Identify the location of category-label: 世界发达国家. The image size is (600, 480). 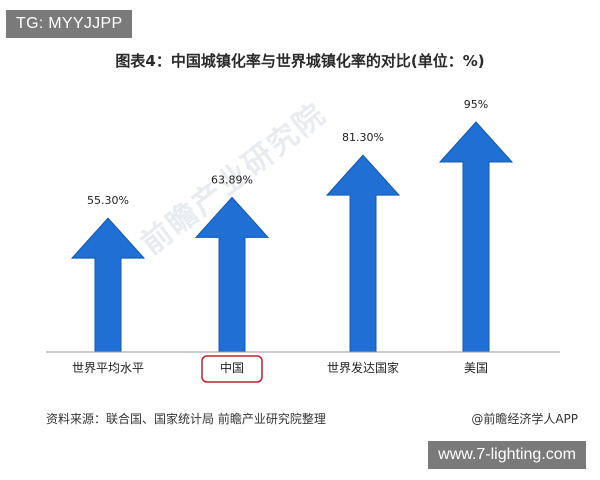
(363, 367).